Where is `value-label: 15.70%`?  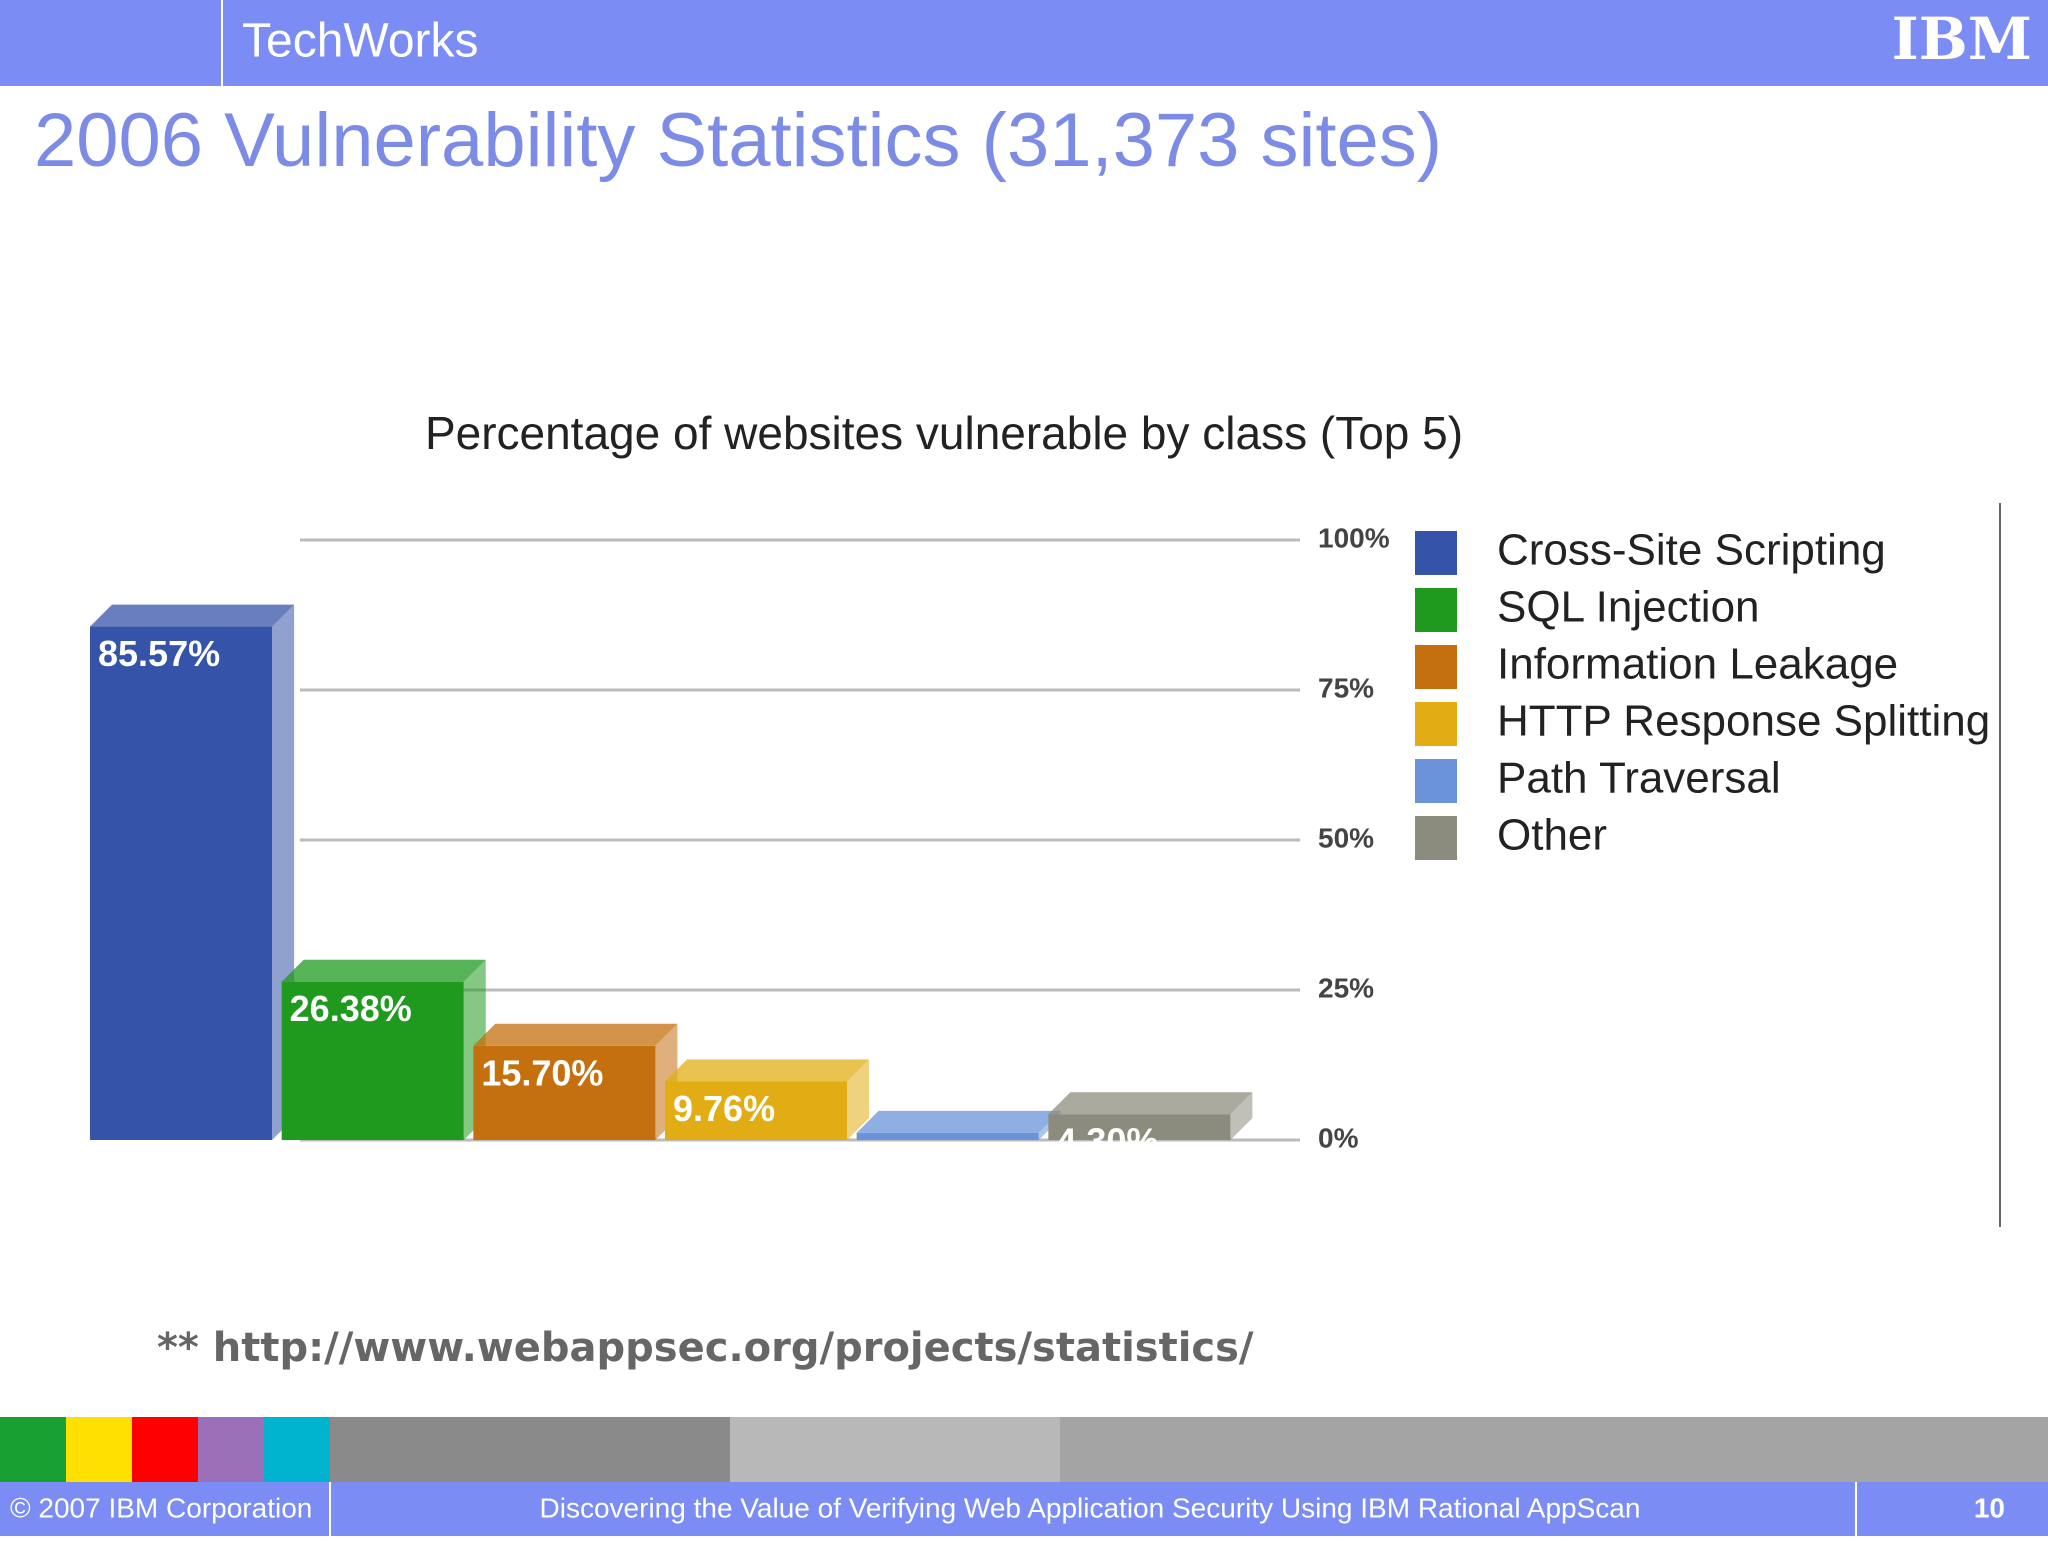 value-label: 15.70% is located at coordinates (542, 1072).